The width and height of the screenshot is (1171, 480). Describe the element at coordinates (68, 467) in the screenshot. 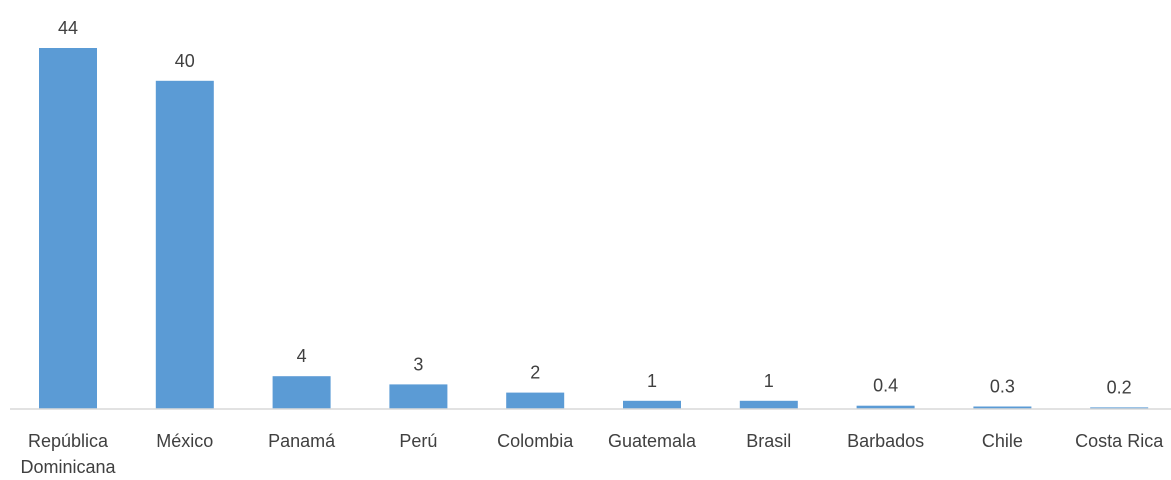

I see `x-tick-label-line: Dominicana` at that location.